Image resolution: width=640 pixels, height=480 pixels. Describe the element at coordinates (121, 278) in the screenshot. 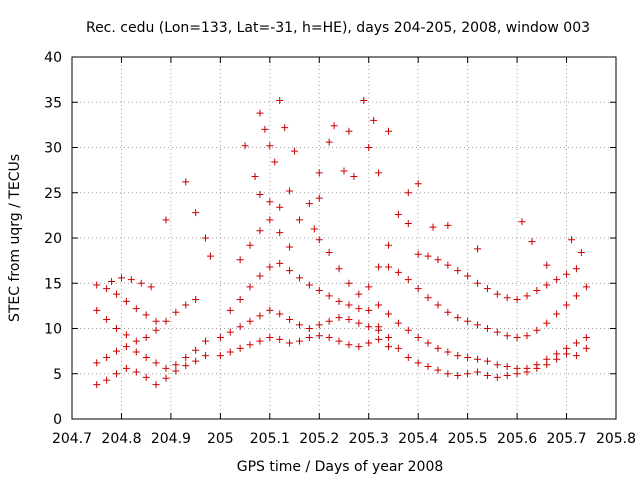

I see `data-point-track-e` at that location.